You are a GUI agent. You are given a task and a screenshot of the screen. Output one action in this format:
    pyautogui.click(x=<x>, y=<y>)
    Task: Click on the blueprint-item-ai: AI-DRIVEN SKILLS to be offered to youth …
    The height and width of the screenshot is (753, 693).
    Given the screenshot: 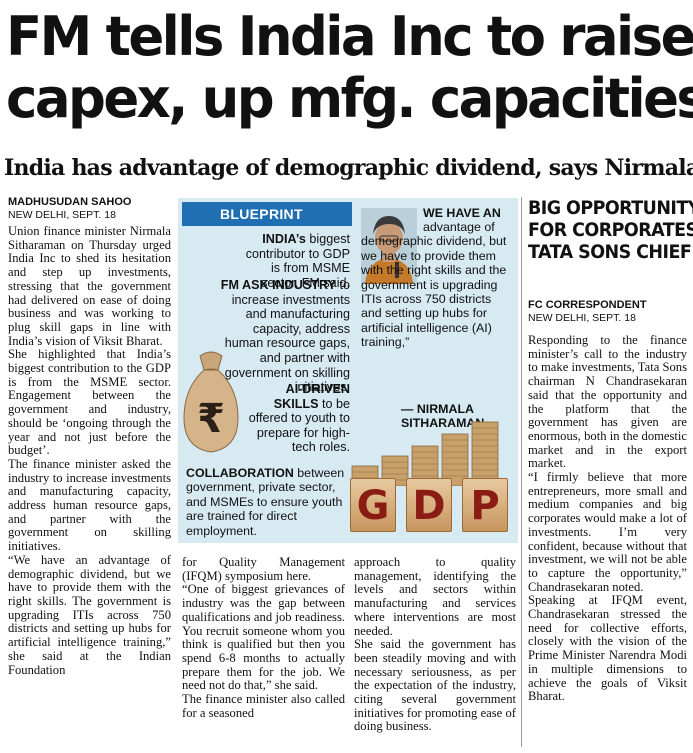 What is the action you would take?
    pyautogui.click(x=294, y=418)
    